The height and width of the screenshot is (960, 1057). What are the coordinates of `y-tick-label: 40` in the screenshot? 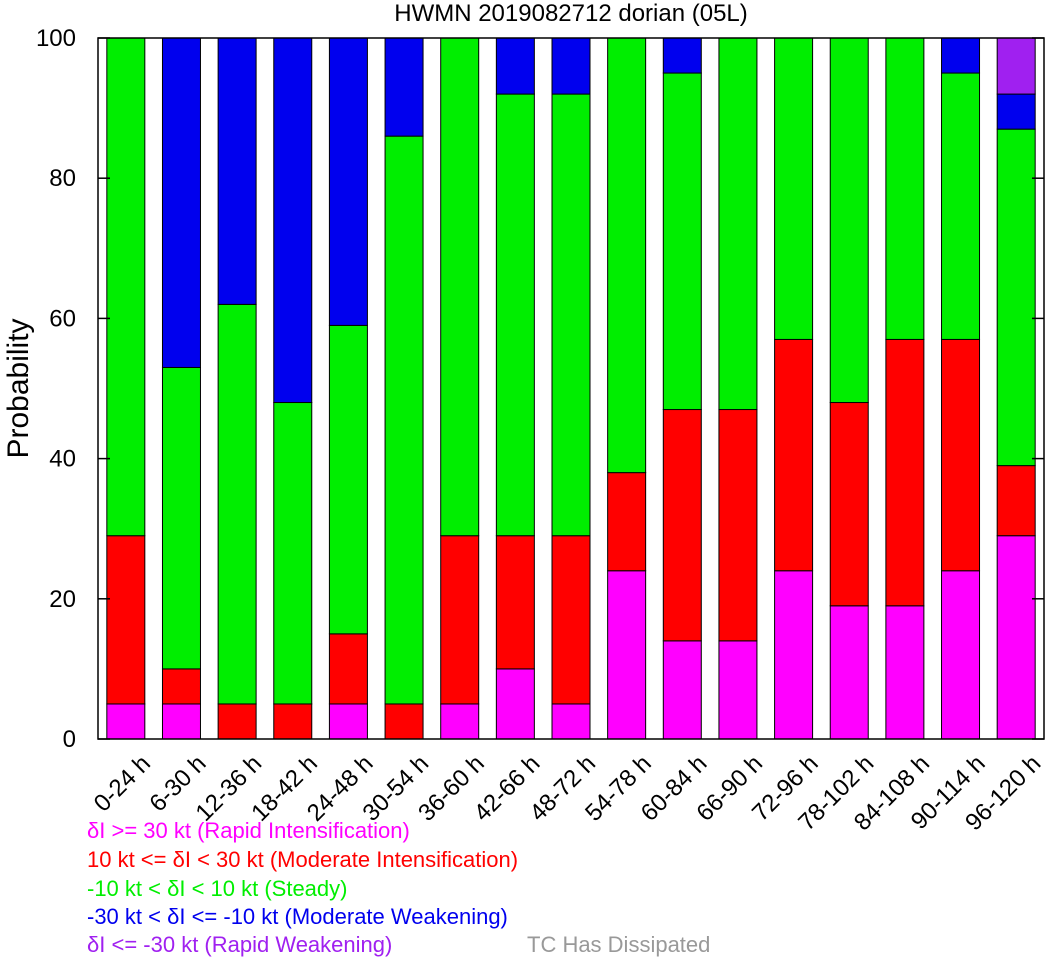 It's located at (62, 459).